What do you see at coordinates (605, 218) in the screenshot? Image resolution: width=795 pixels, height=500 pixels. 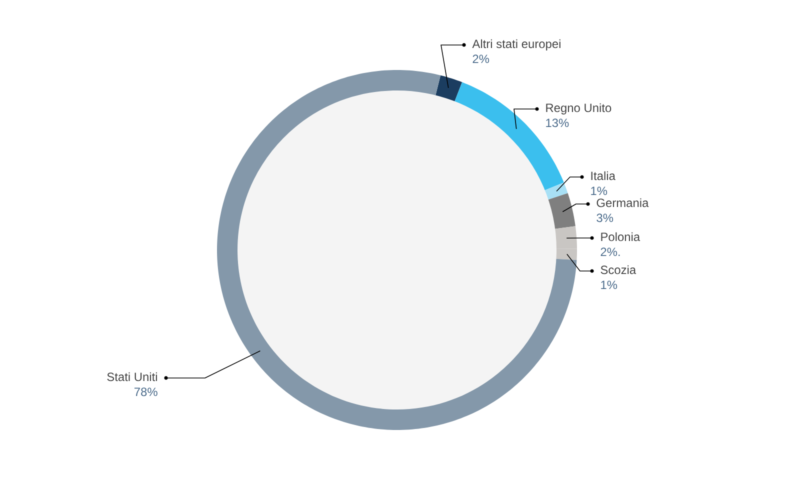 I see `data-label: 3%` at bounding box center [605, 218].